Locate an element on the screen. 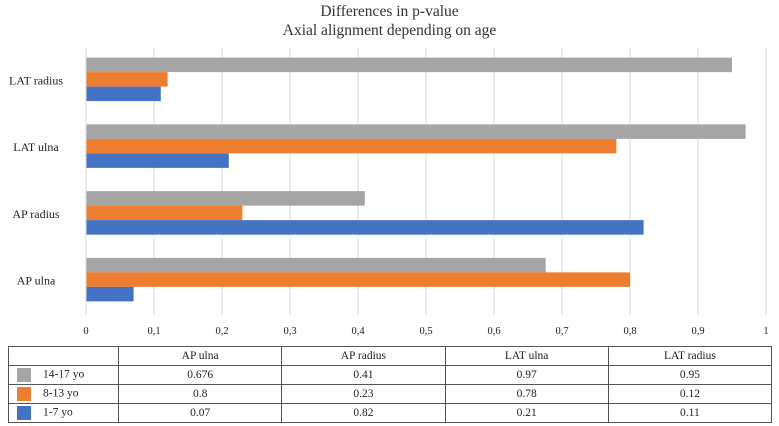  table-row: 1-7 yo 0.07 0.82 0.21 0.11 is located at coordinates (390, 413).